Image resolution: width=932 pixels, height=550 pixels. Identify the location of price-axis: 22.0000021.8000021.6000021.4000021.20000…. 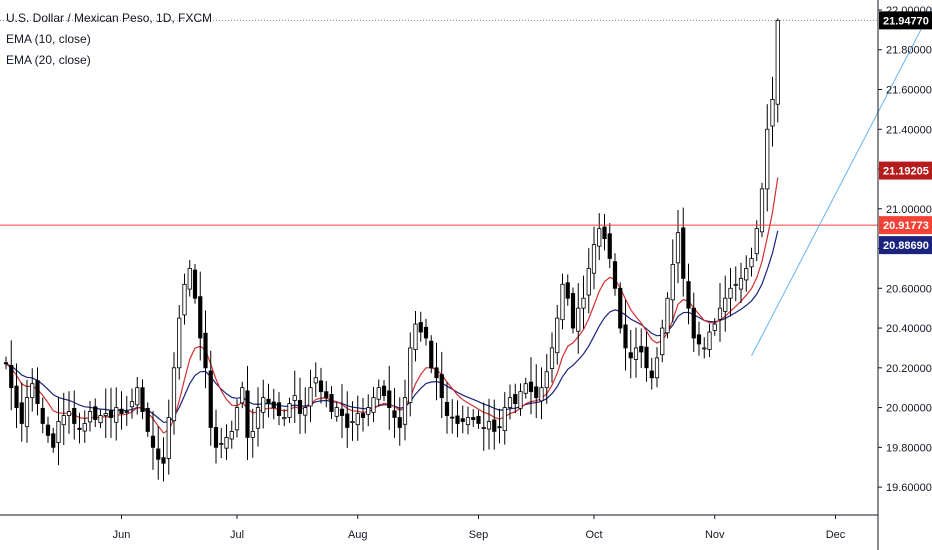
(904, 275).